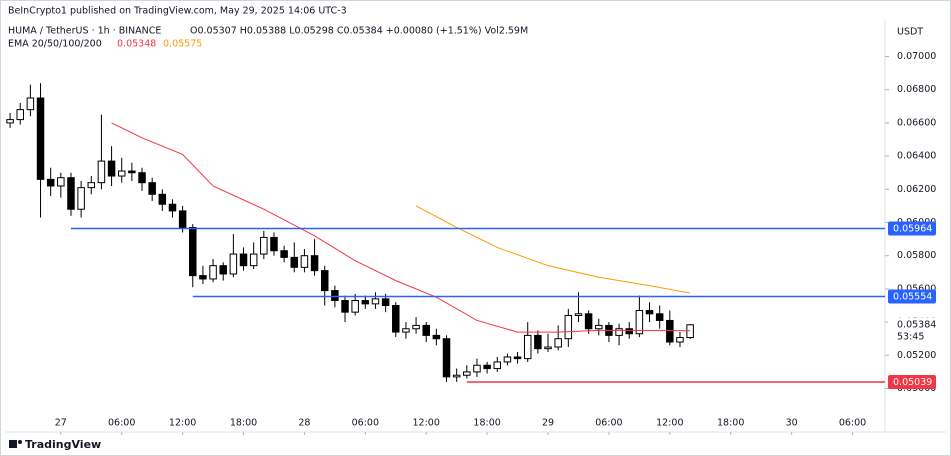 The width and height of the screenshot is (951, 456). I want to click on indicator-legend: EMA 20/50/100/200, so click(55, 44).